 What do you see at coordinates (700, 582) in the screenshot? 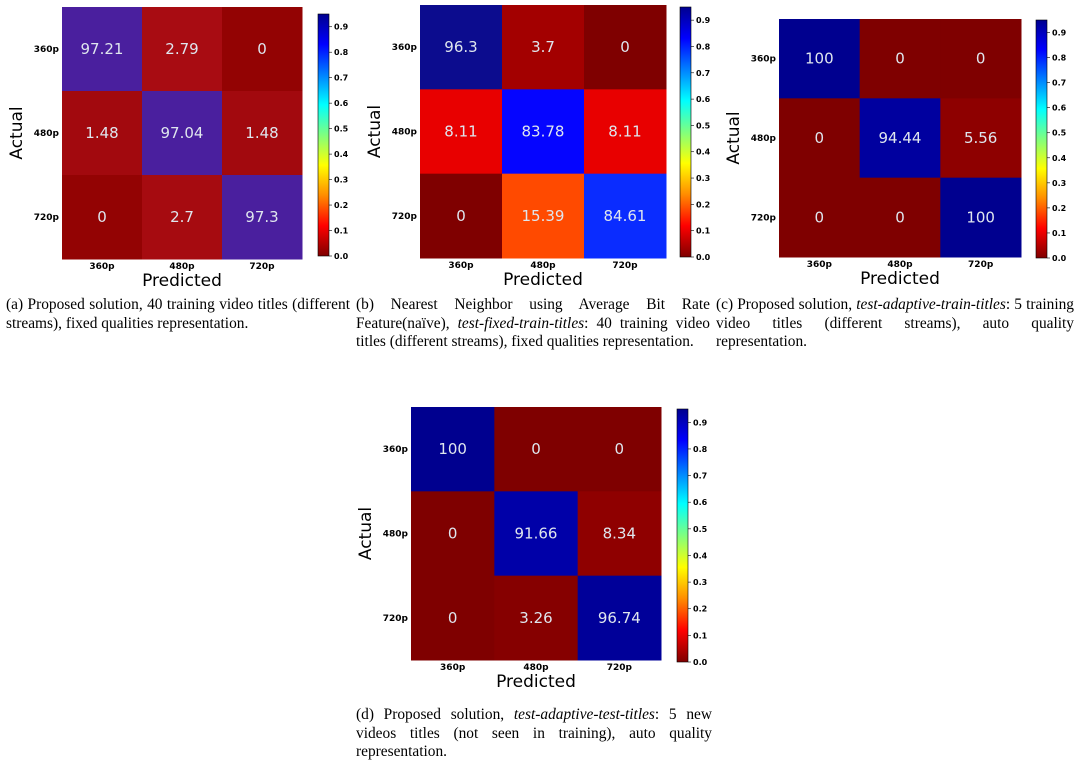
I see `heatmap-d-cbtick-3: 0.3` at bounding box center [700, 582].